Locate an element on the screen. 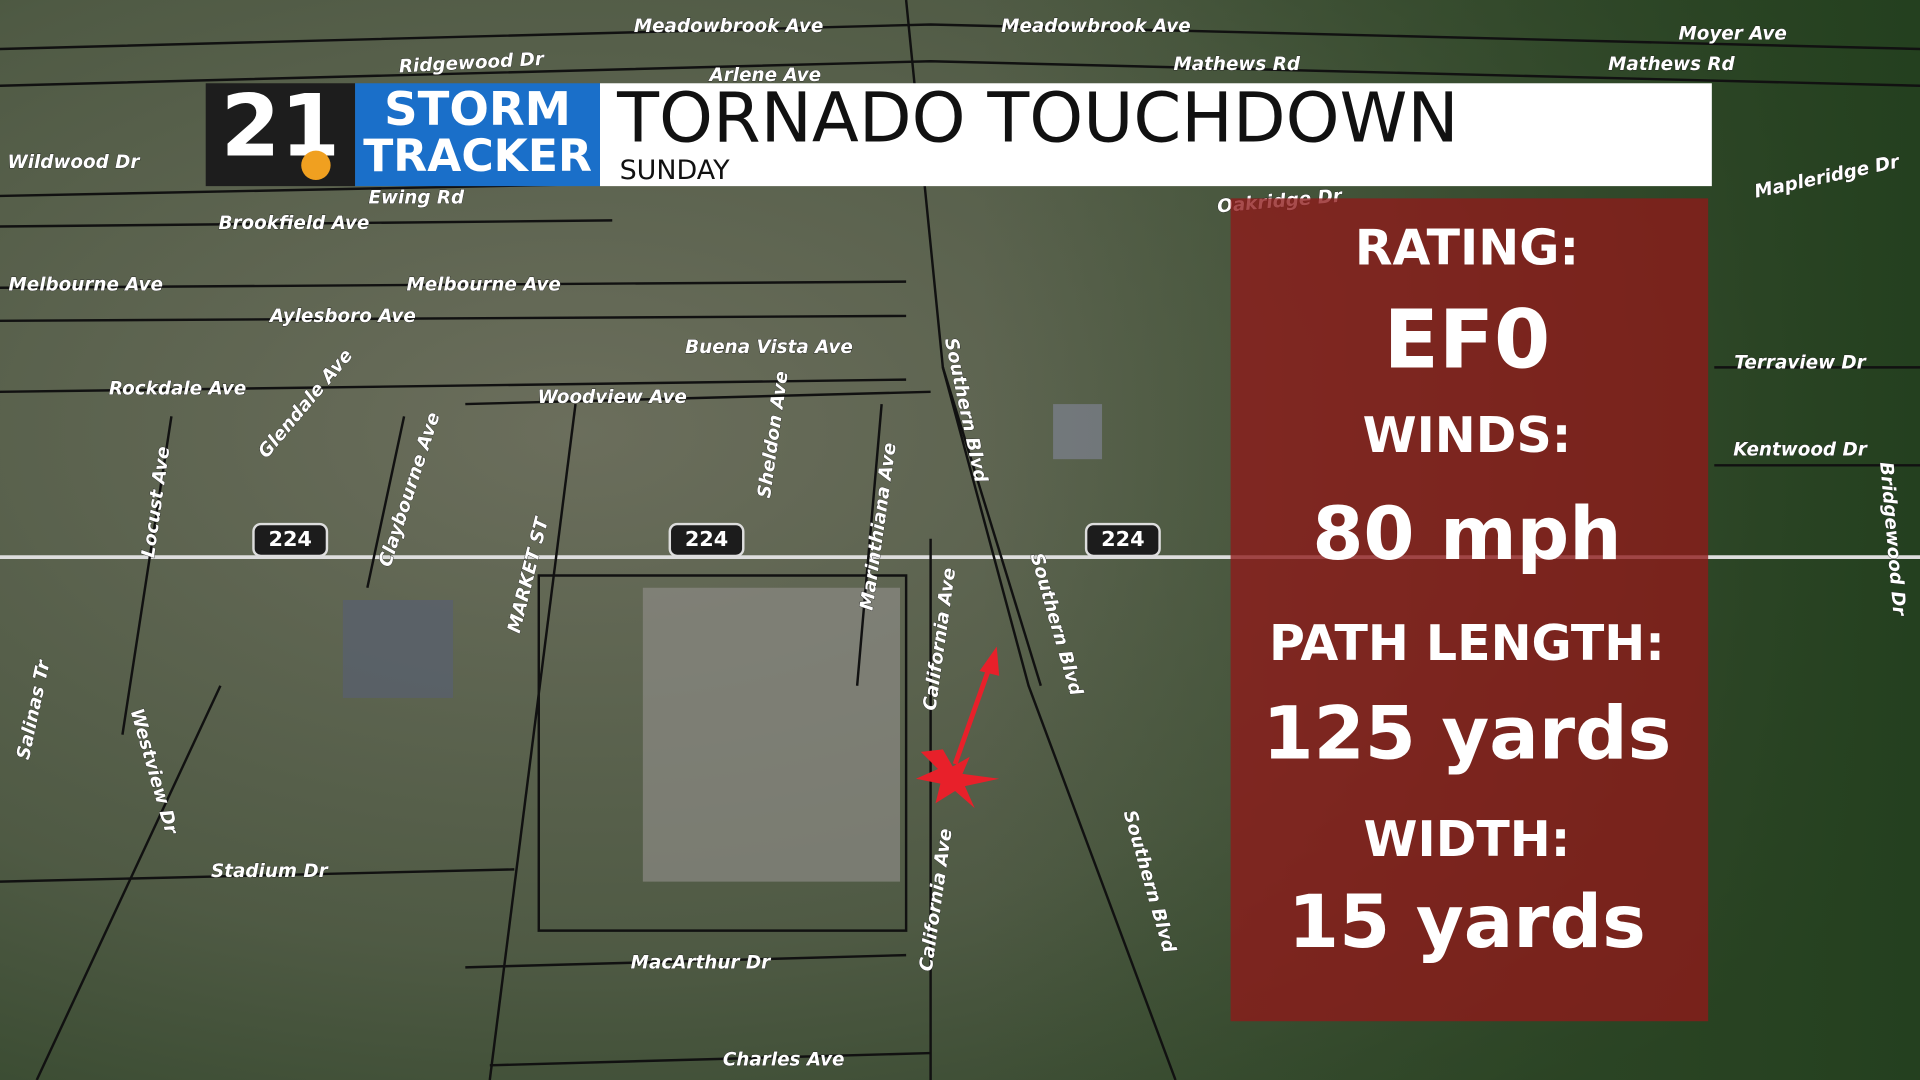 The height and width of the screenshot is (1080, 1920). street-label: Woodview Ave is located at coordinates (612, 397).